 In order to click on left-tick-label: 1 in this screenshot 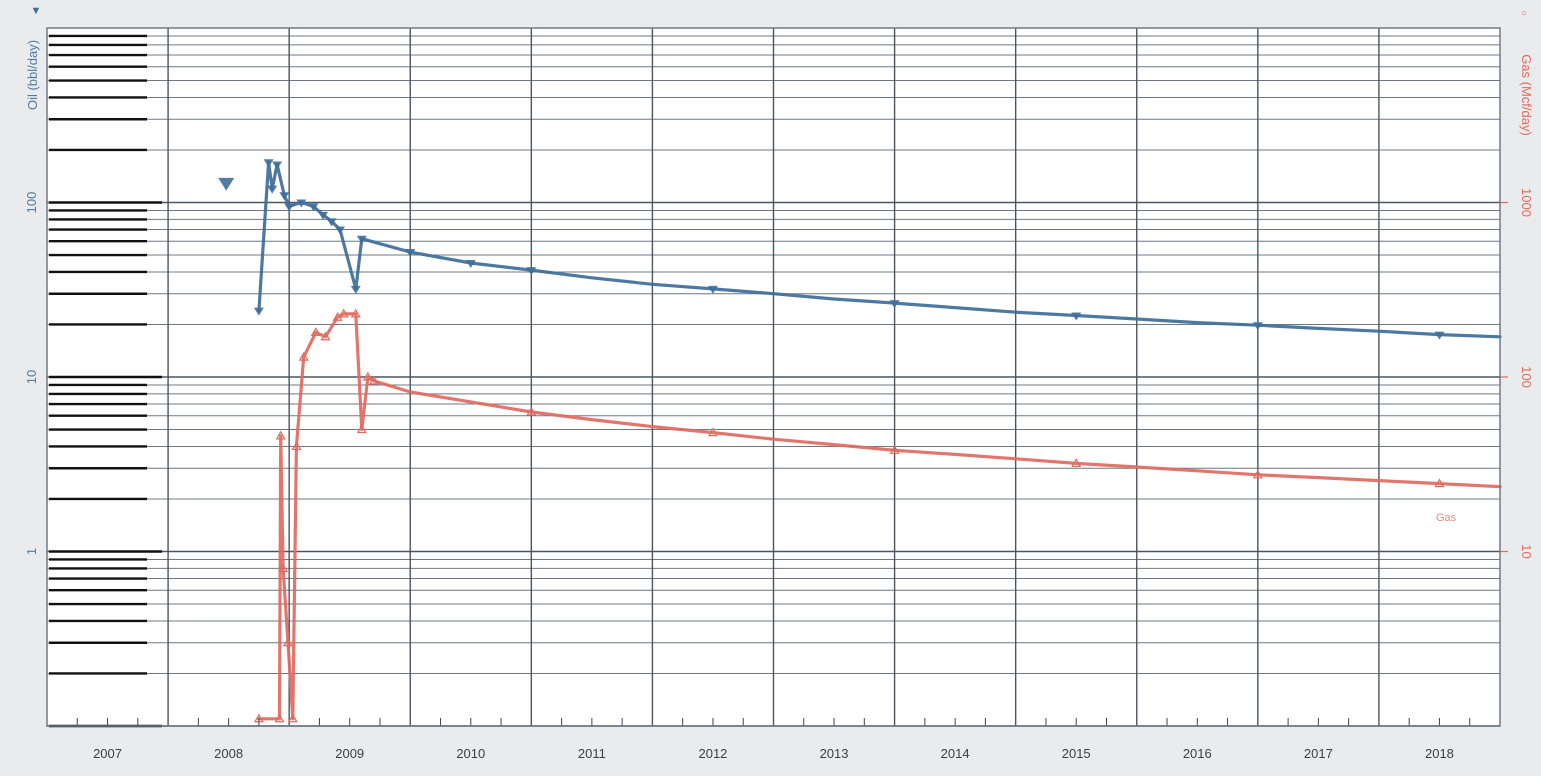, I will do `click(31, 551)`.